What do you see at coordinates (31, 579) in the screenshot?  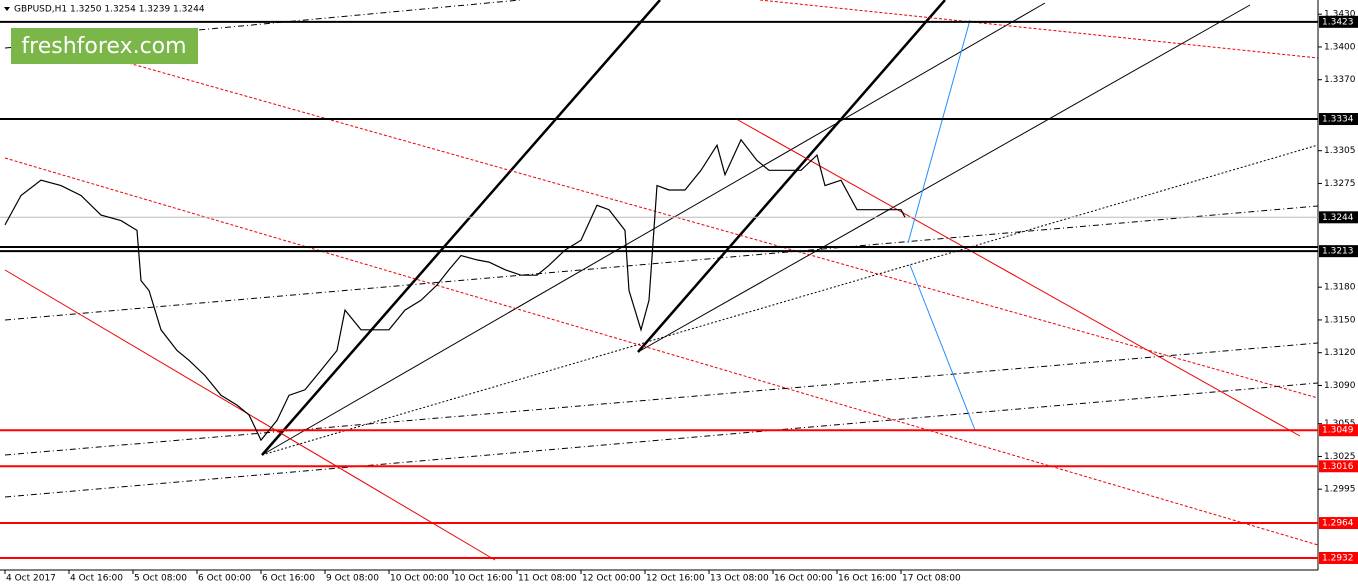 I see `x-tick-label: 4 Oct 2017` at bounding box center [31, 579].